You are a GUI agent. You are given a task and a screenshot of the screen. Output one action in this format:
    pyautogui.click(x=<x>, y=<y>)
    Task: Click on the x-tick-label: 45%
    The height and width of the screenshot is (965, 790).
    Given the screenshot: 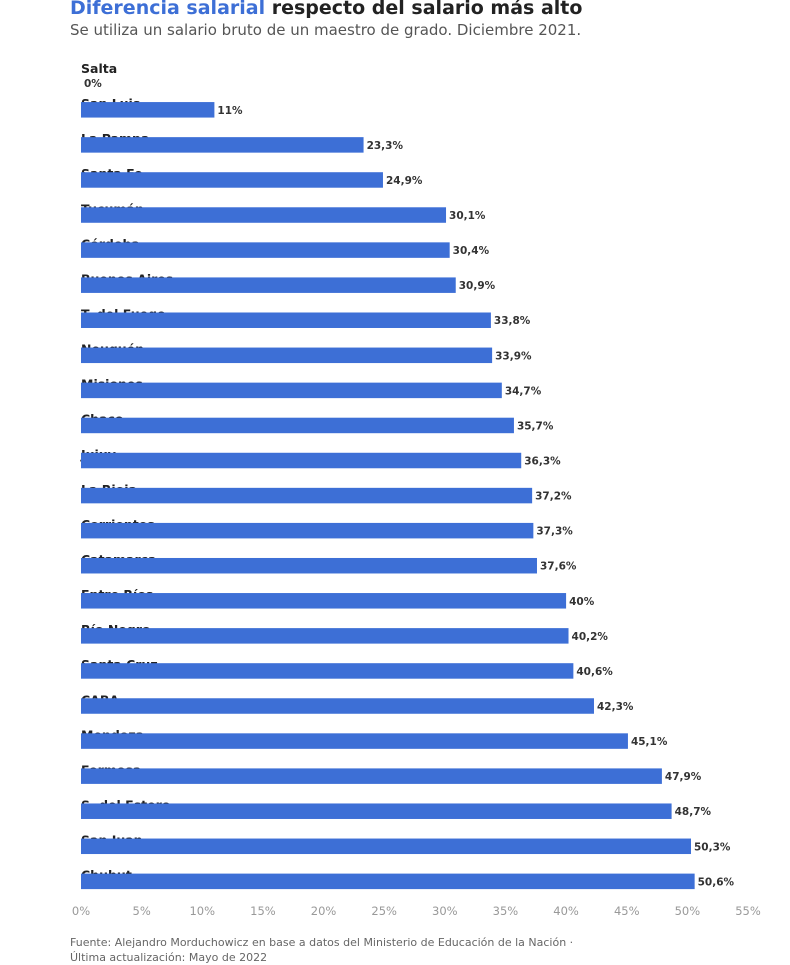 What is the action you would take?
    pyautogui.click(x=627, y=911)
    